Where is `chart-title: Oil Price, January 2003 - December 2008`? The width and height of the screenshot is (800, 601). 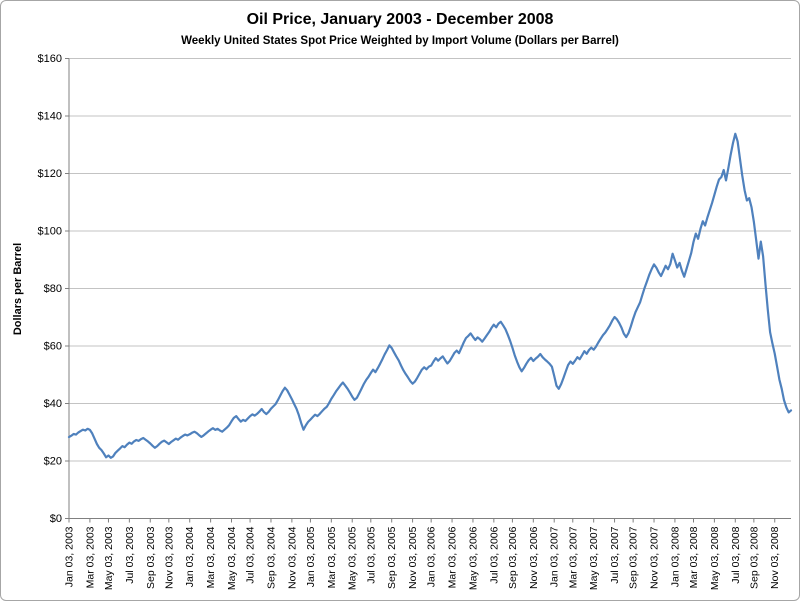 chart-title: Oil Price, January 2003 - December 2008 is located at coordinates (400, 19).